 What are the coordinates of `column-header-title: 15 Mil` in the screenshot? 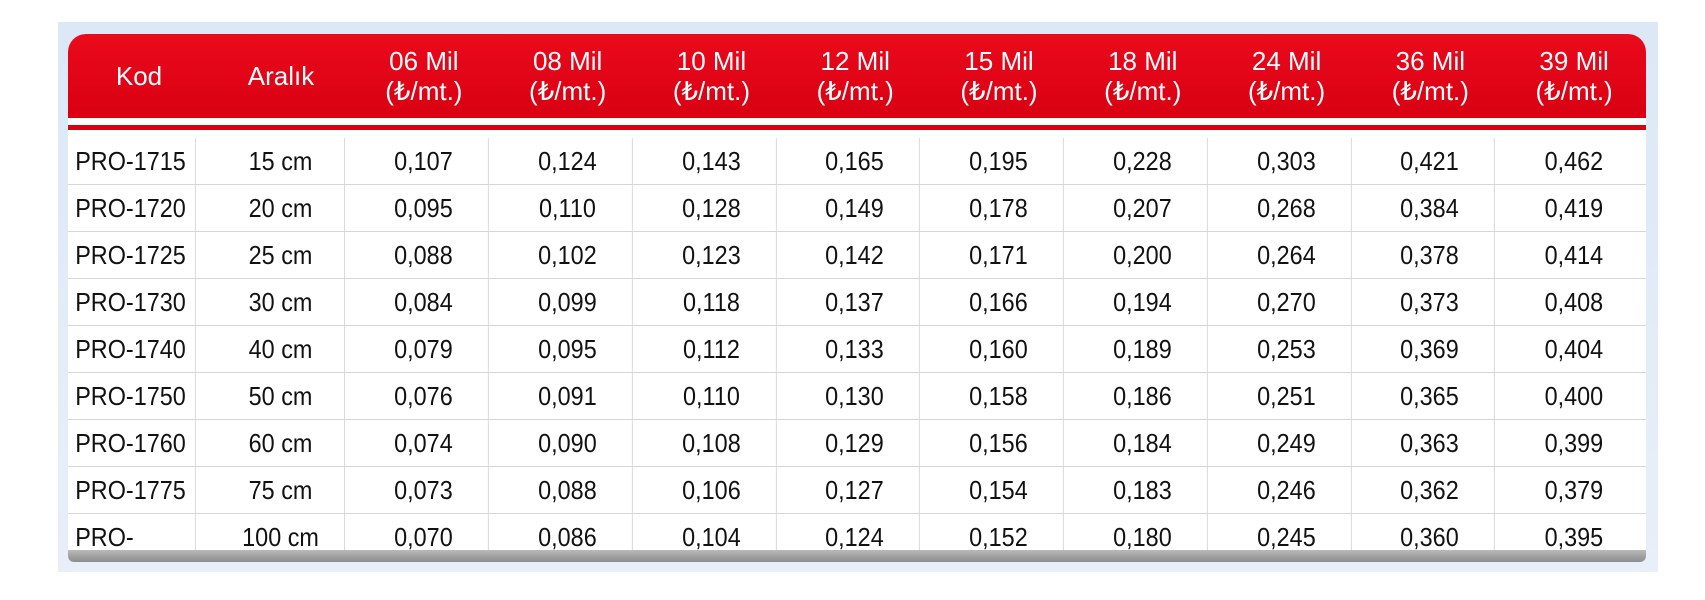 It's located at (999, 61).